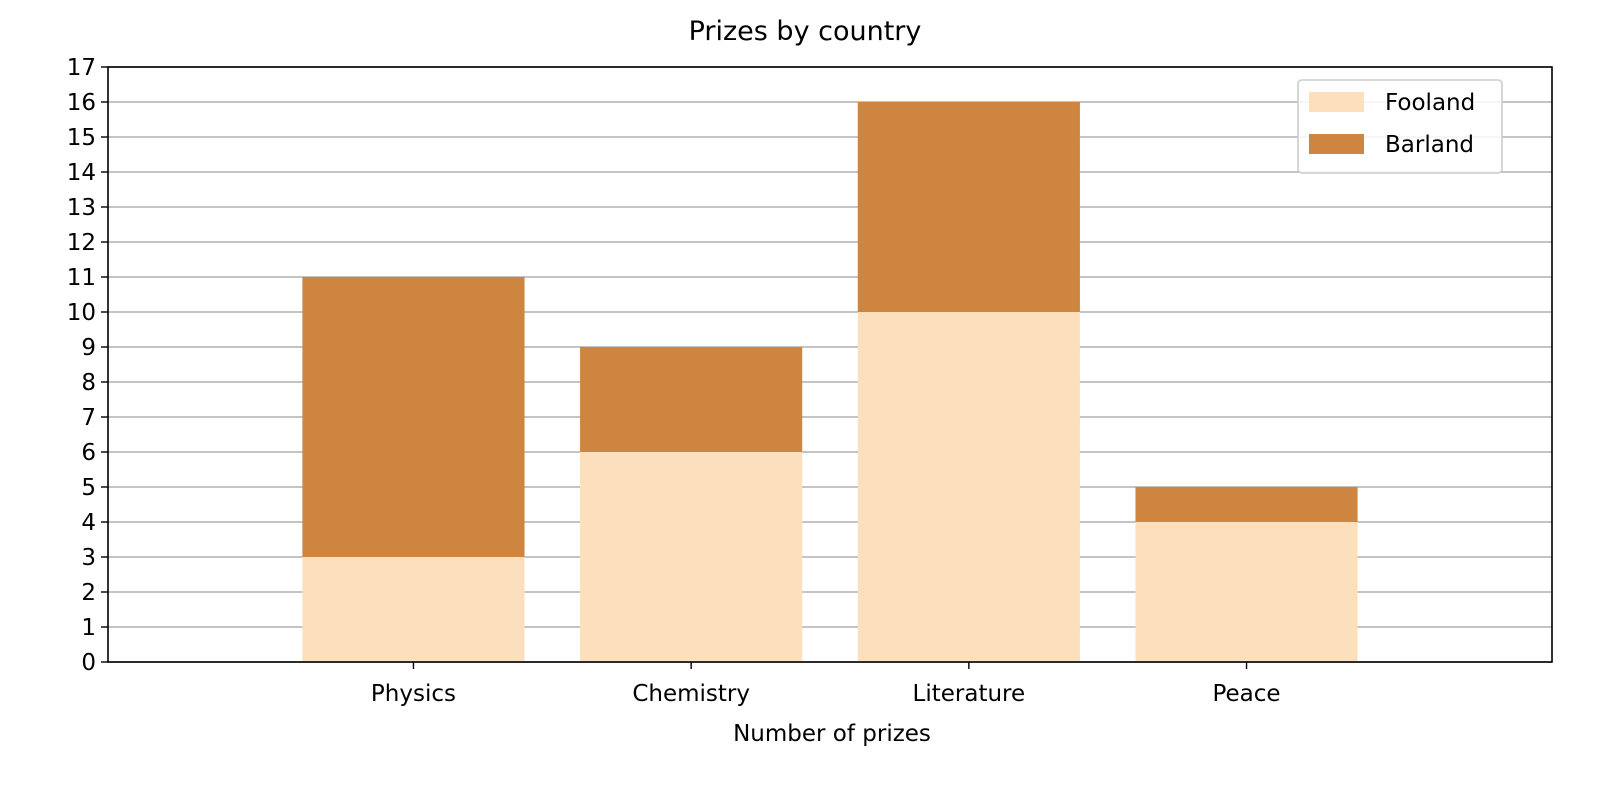 This screenshot has width=1600, height=800. Describe the element at coordinates (968, 207) in the screenshot. I see `bar-barland-literature` at that location.